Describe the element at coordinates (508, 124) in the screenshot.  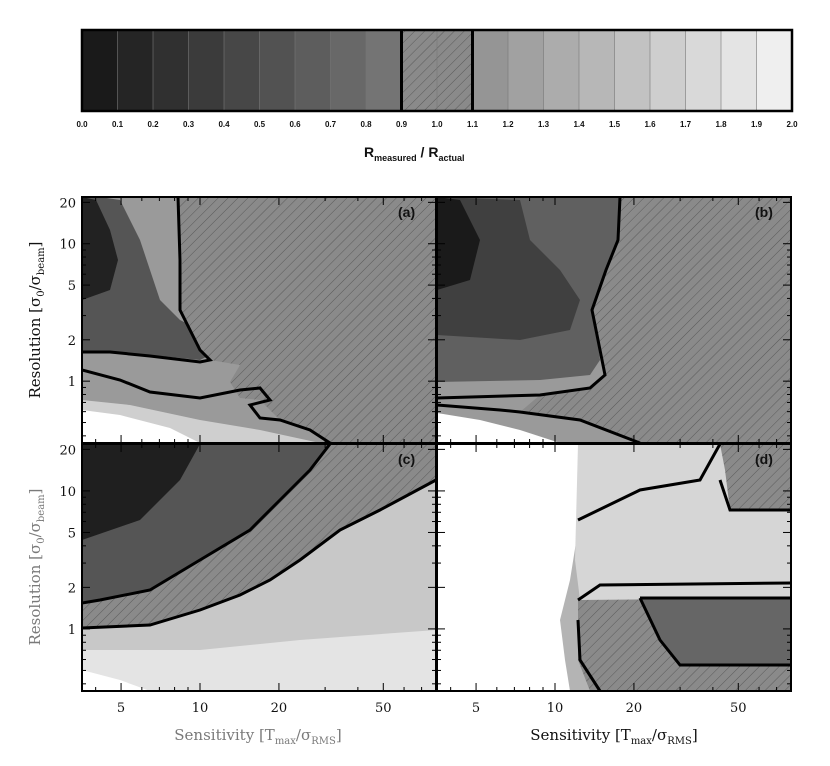
I see `colorbar-tick-label: 1.2` at that location.